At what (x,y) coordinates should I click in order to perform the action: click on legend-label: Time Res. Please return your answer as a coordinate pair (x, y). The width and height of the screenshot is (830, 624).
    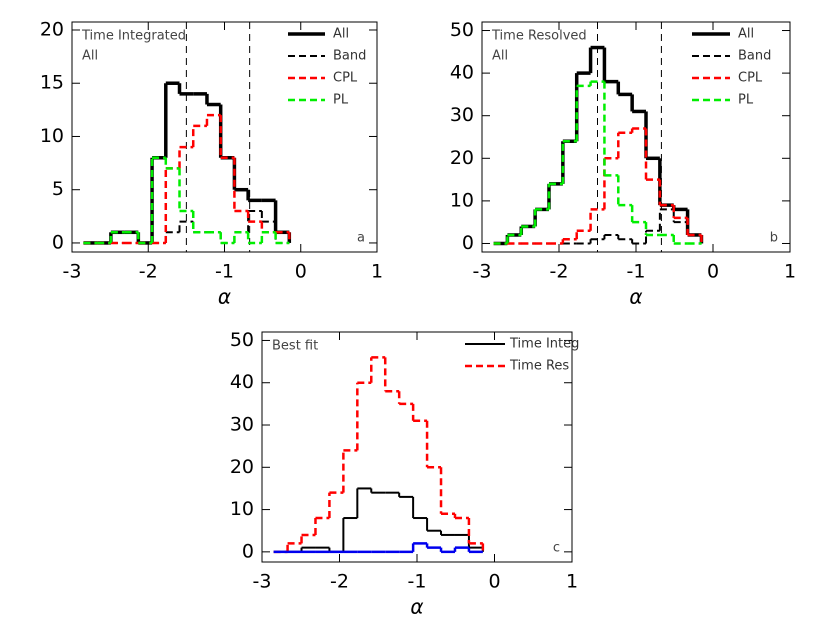
    Looking at the image, I should click on (539, 366).